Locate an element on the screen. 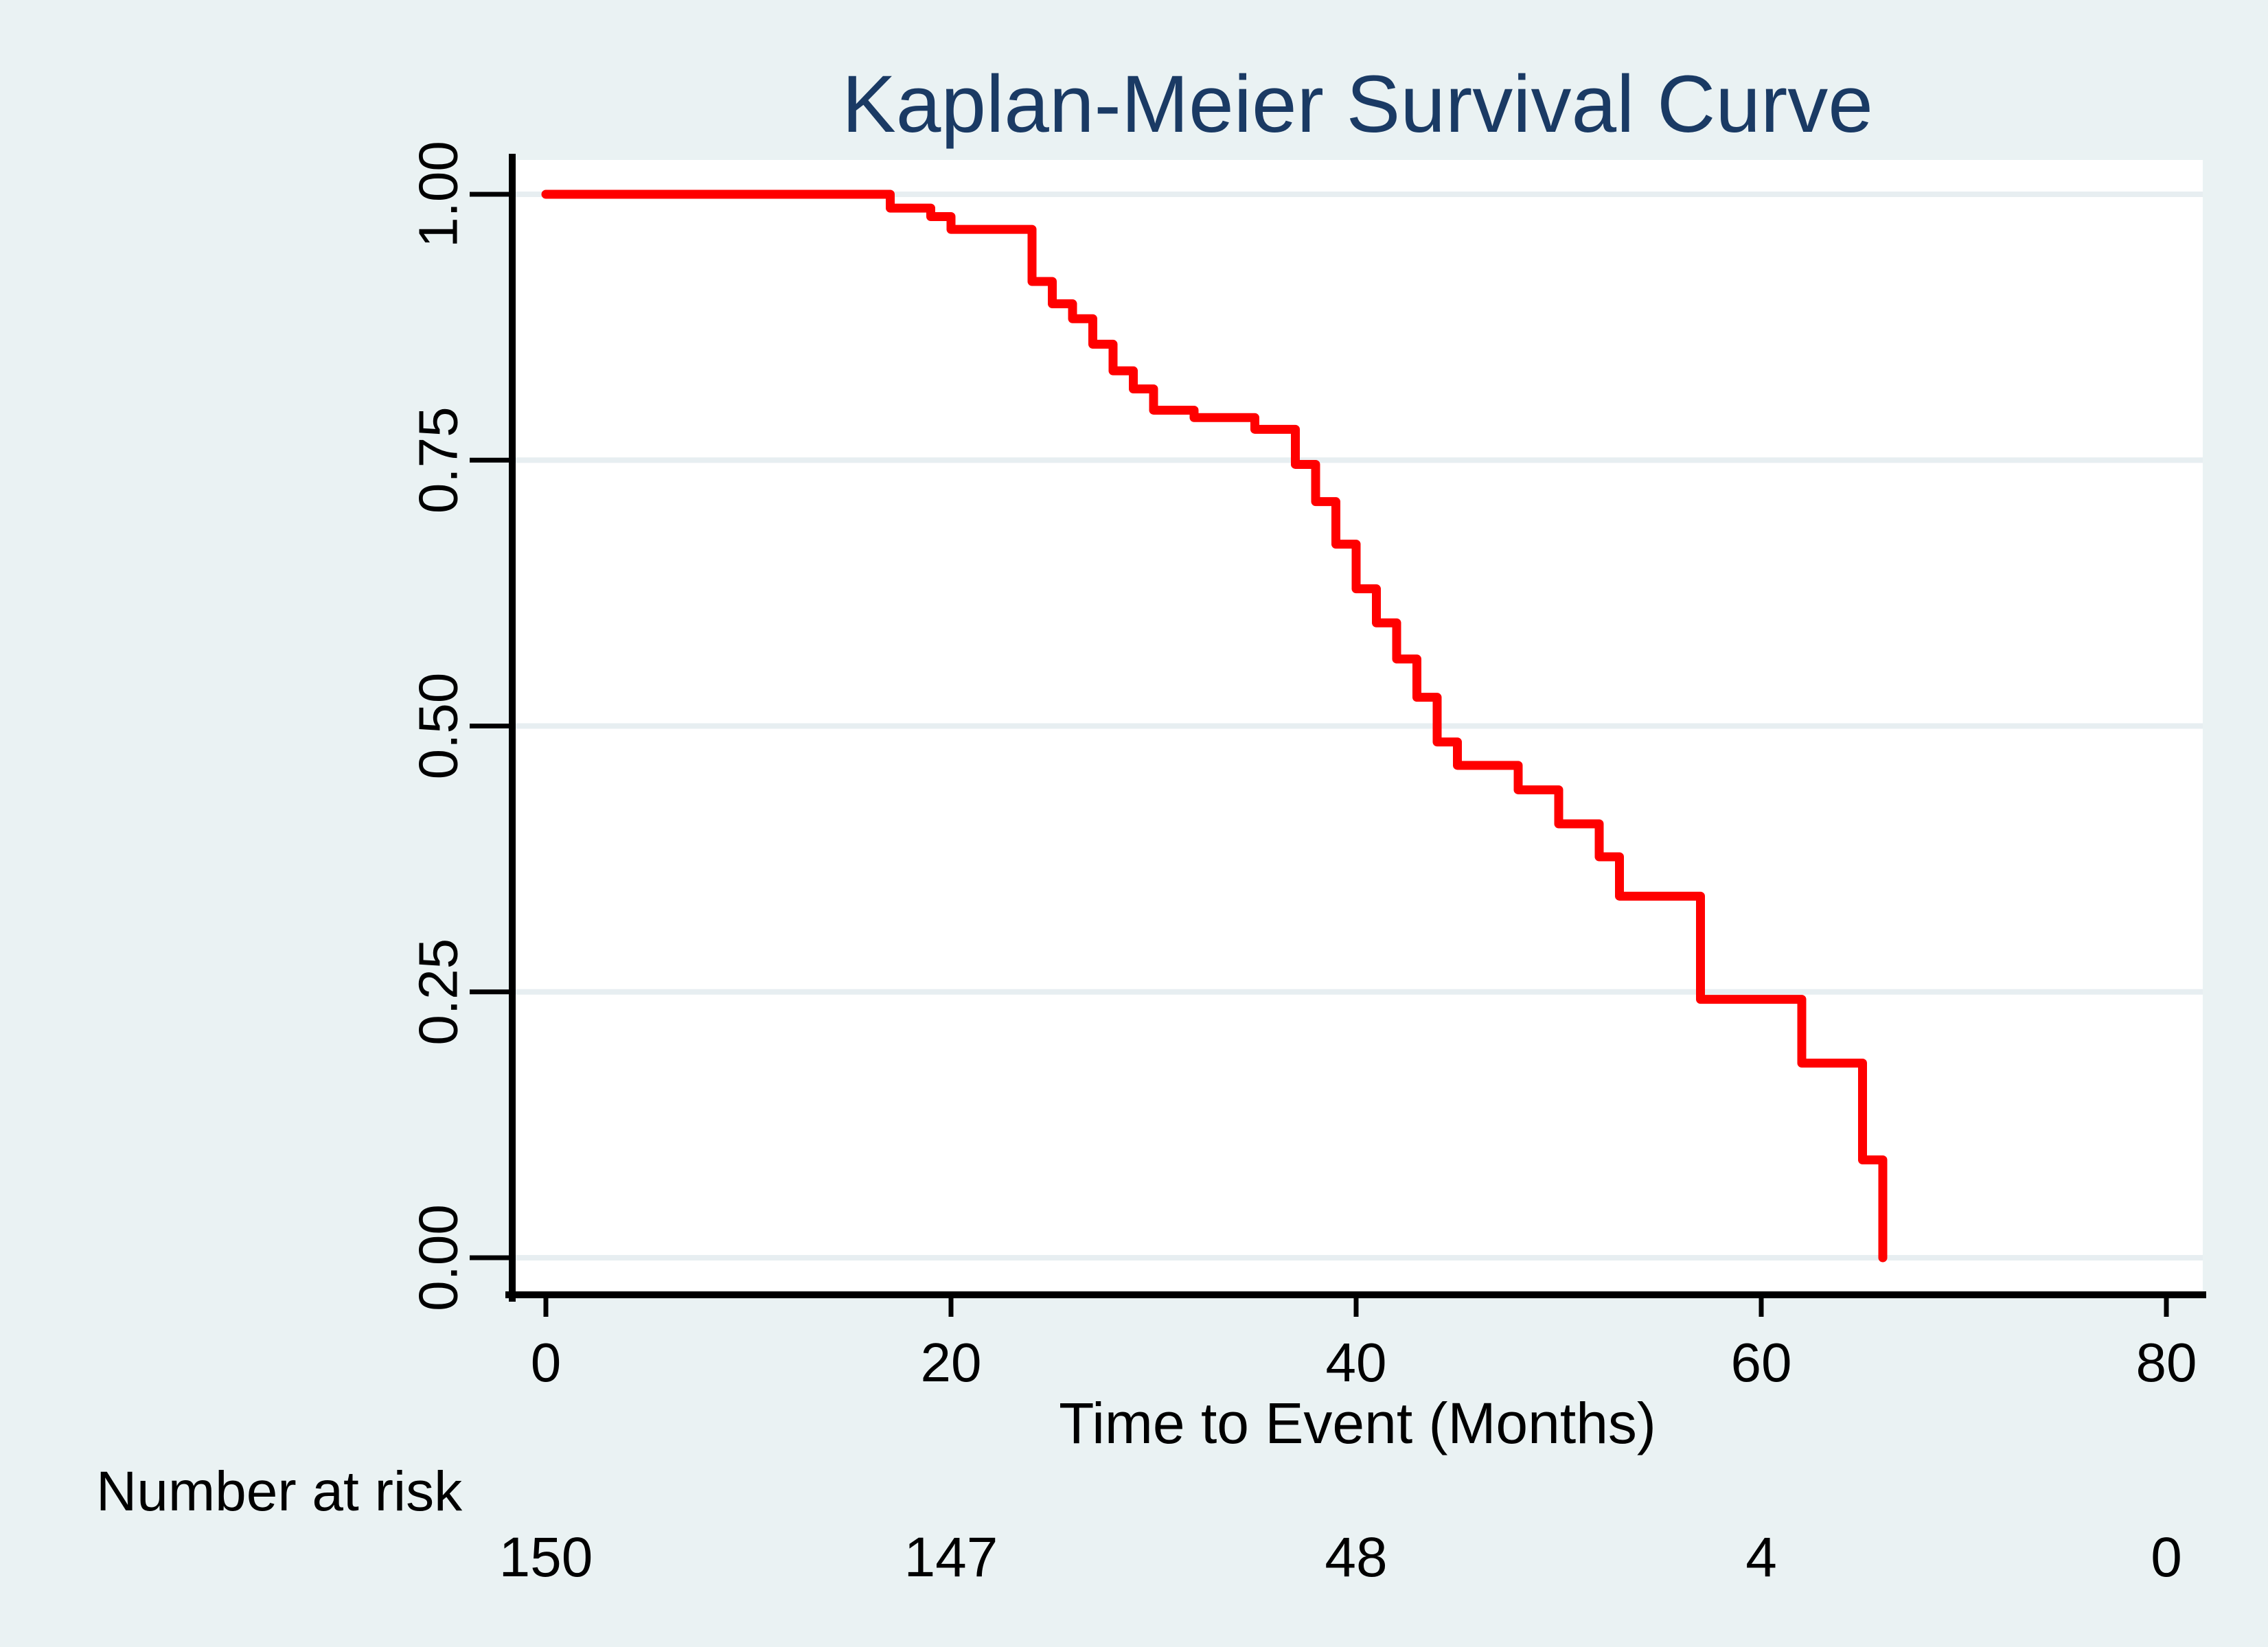  y-tick-label: 0.50 is located at coordinates (438, 726).